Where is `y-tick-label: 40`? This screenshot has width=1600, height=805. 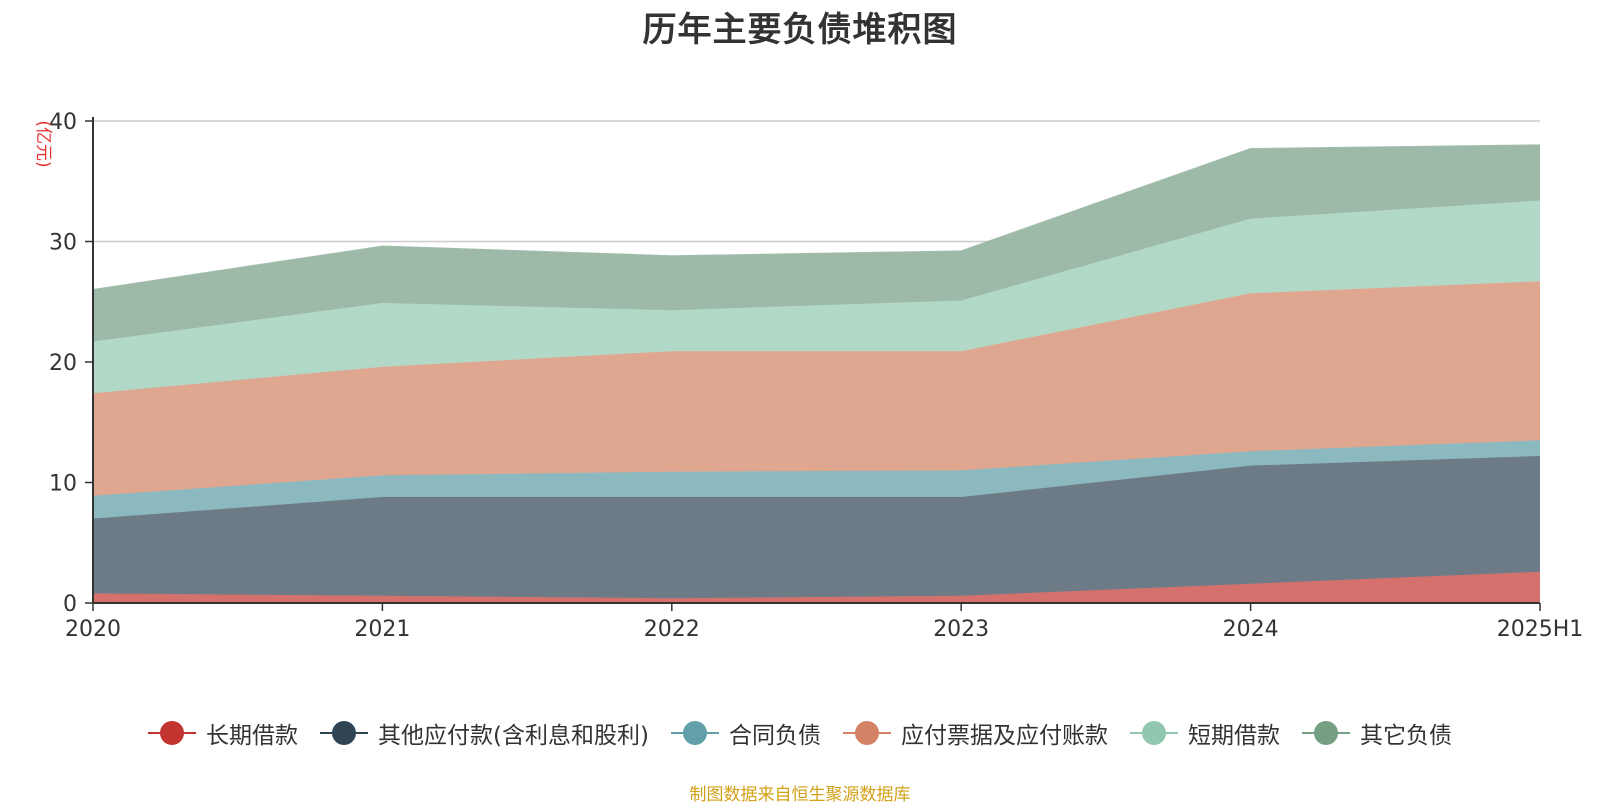 y-tick-label: 40 is located at coordinates (63, 122).